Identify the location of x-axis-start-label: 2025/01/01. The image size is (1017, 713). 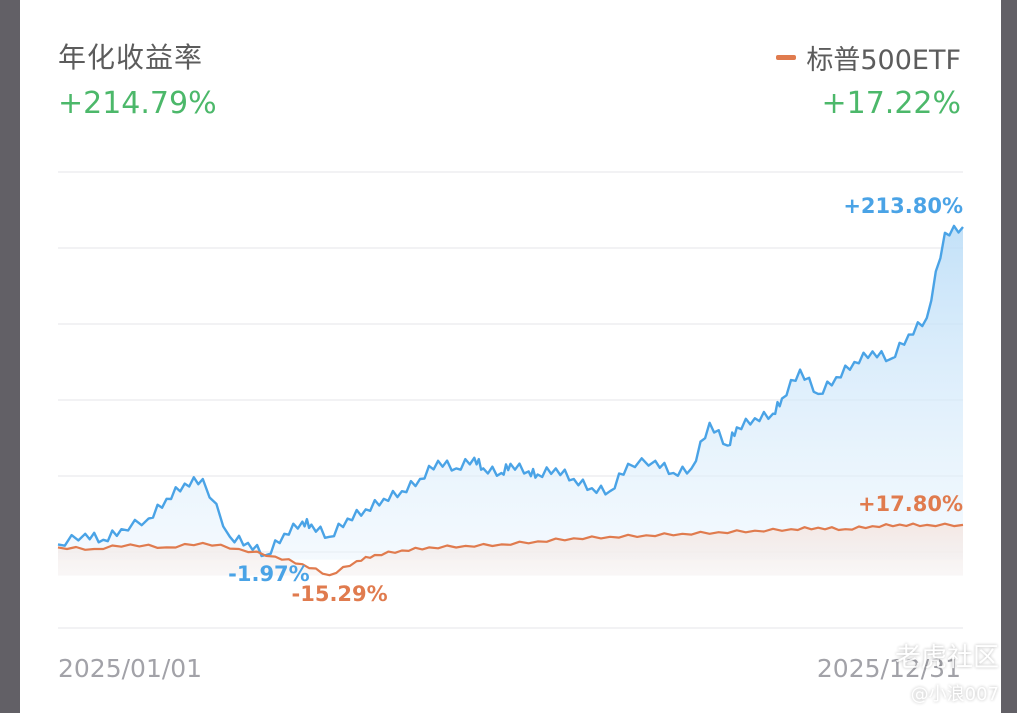
(130, 668).